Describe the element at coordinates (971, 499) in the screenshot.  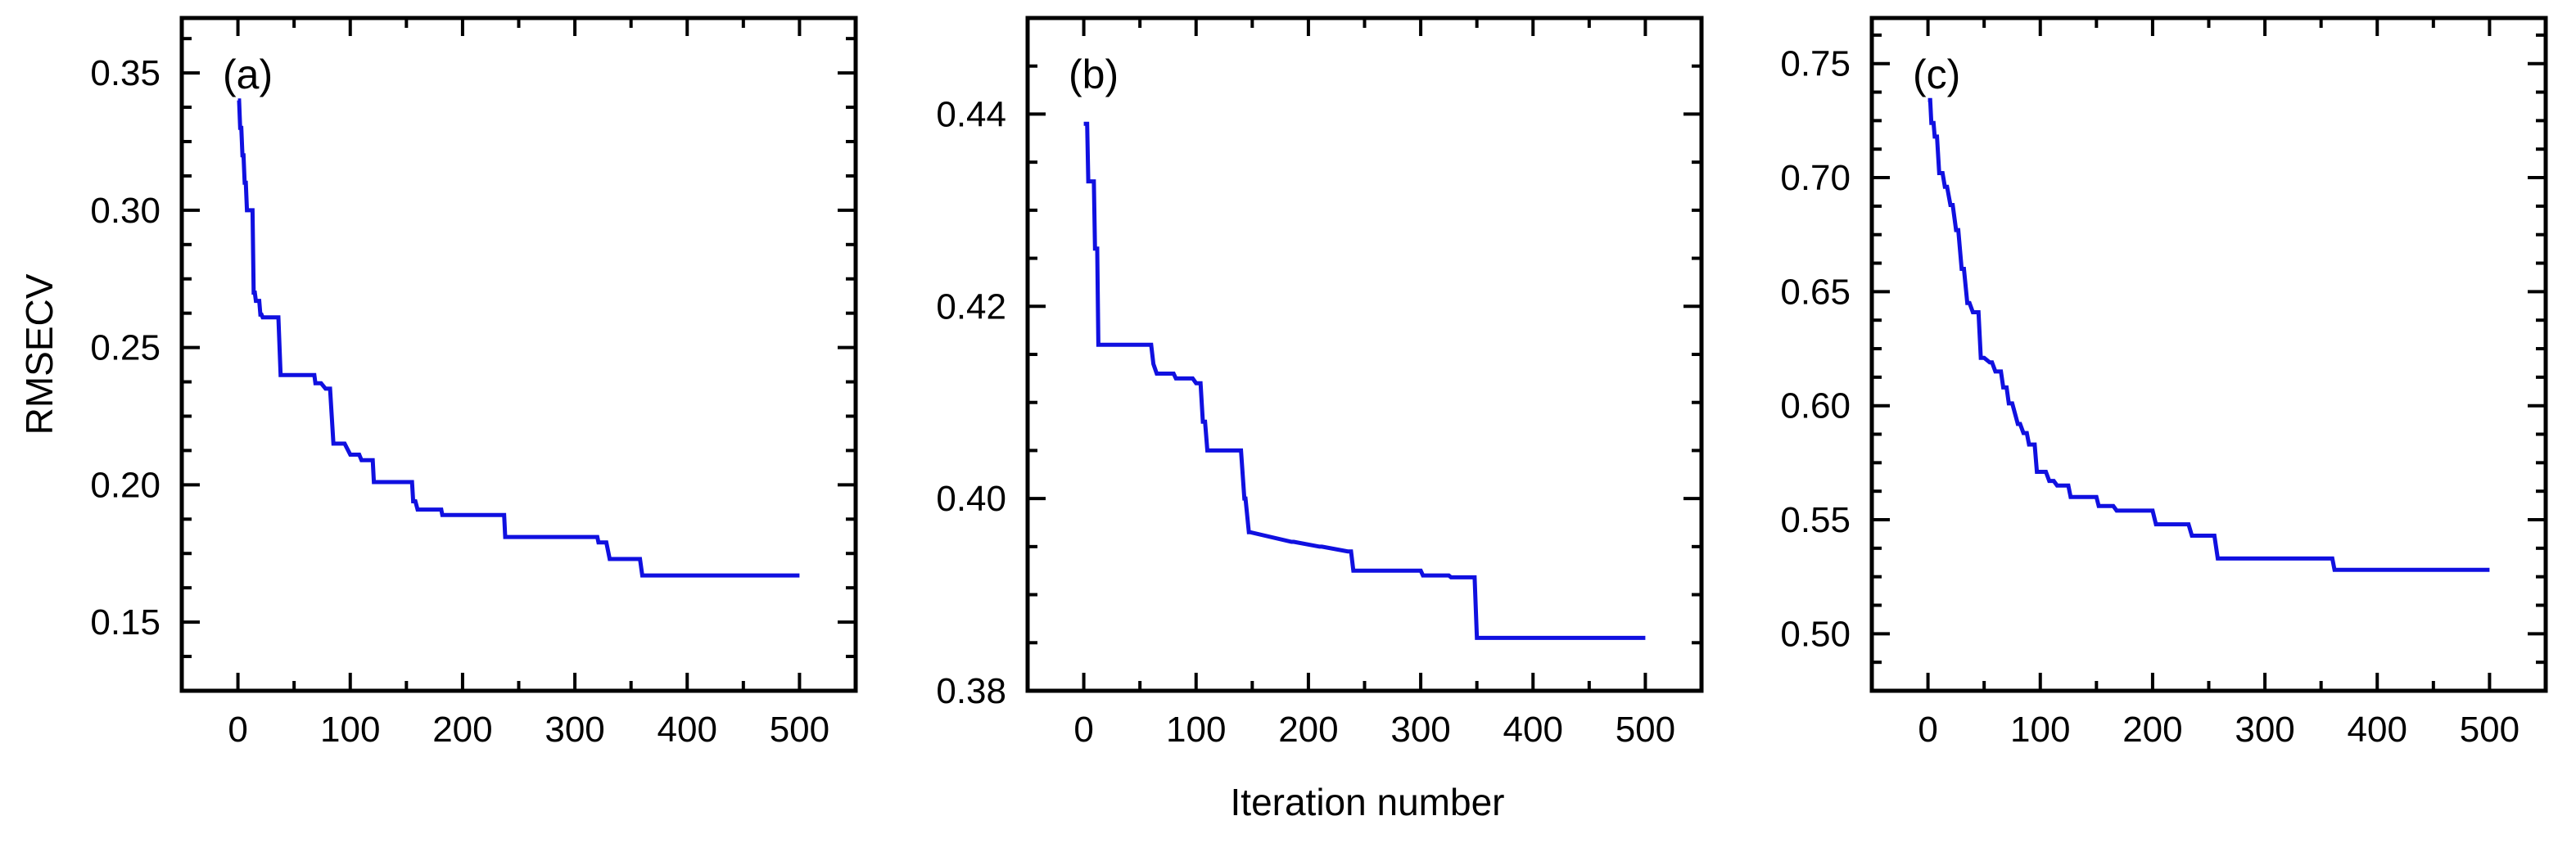
I see `y-tick-label: 0.40` at that location.